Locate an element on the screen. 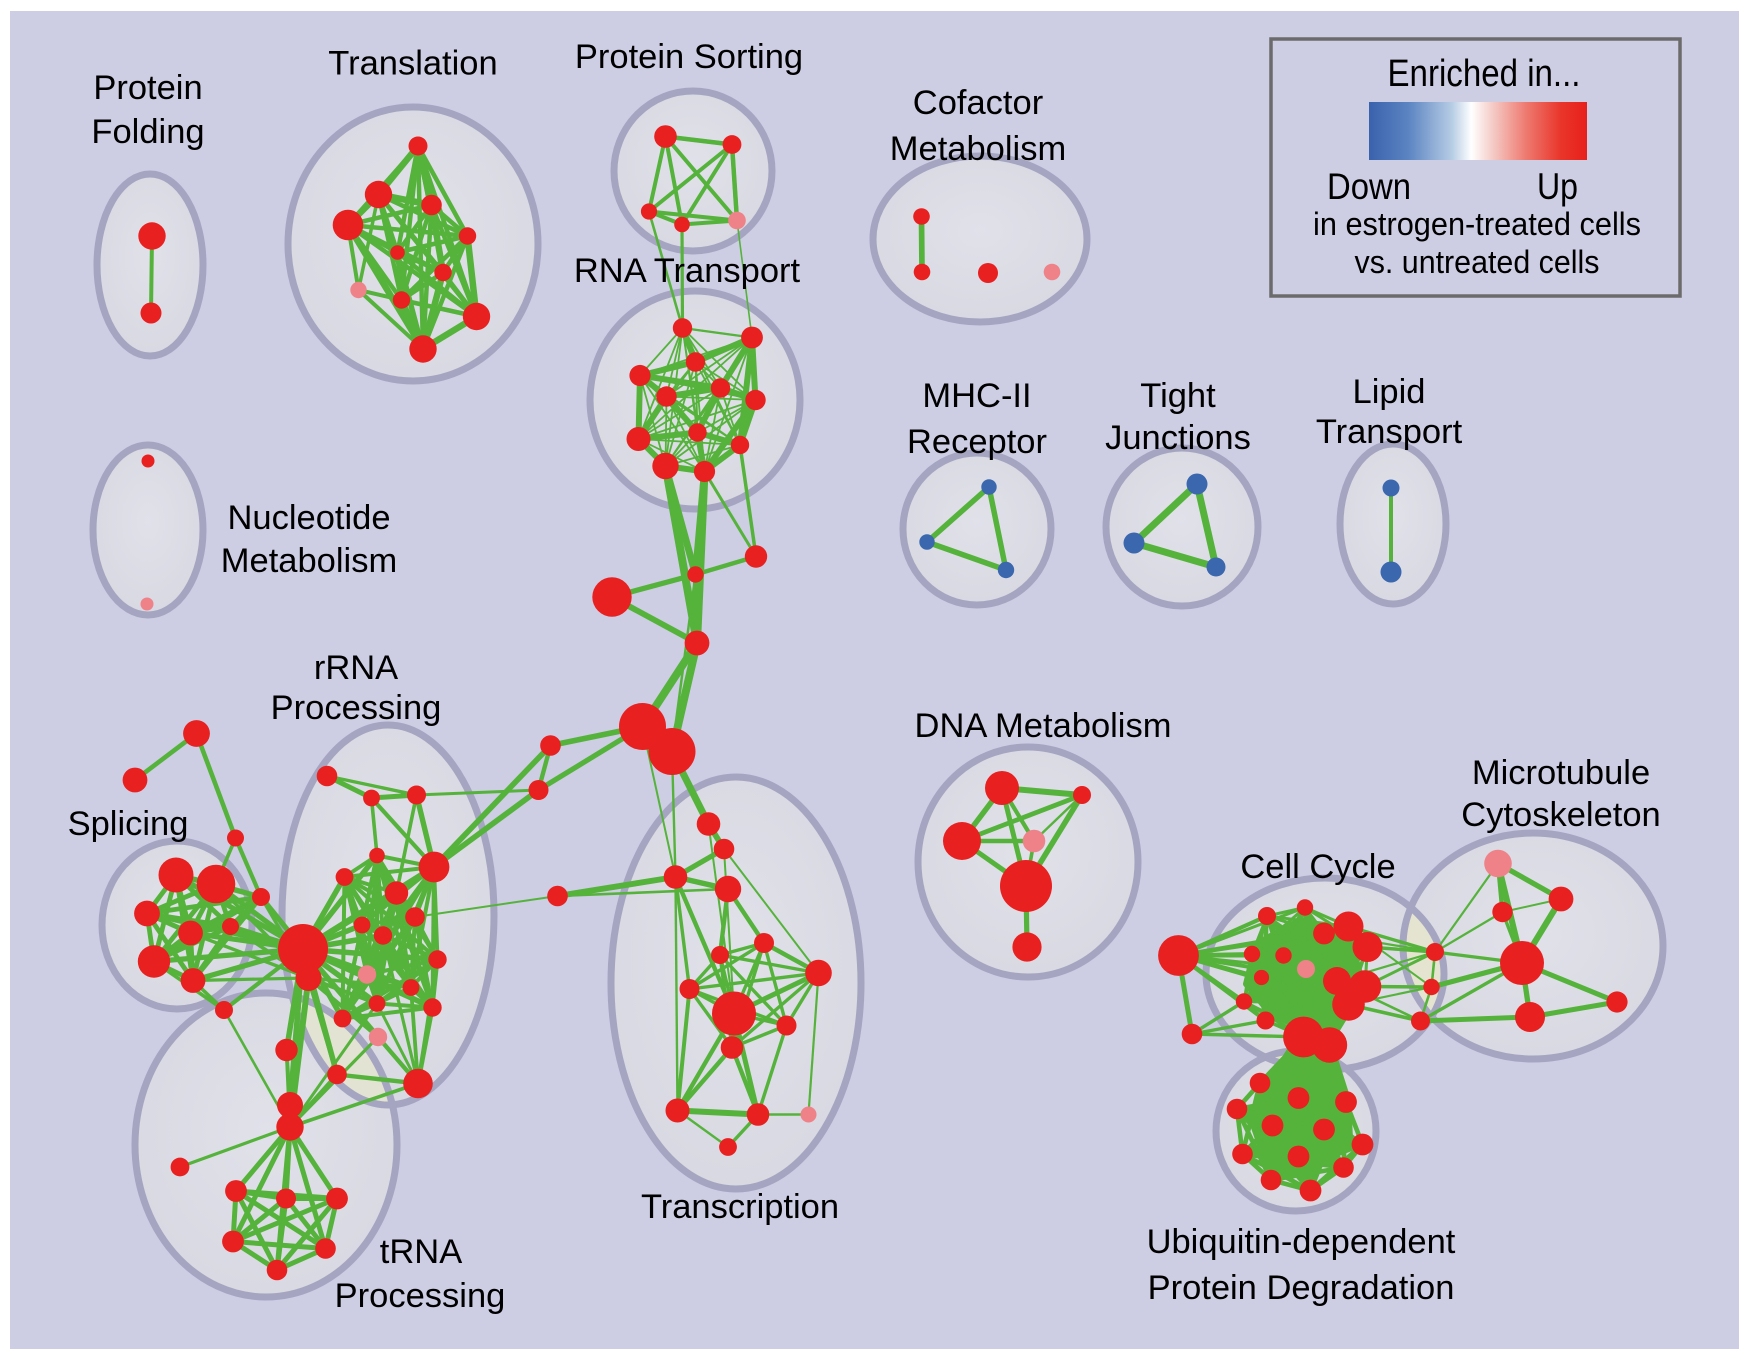 This screenshot has width=1750, height=1360. svg-text: Tight is located at coordinates (1178, 396).